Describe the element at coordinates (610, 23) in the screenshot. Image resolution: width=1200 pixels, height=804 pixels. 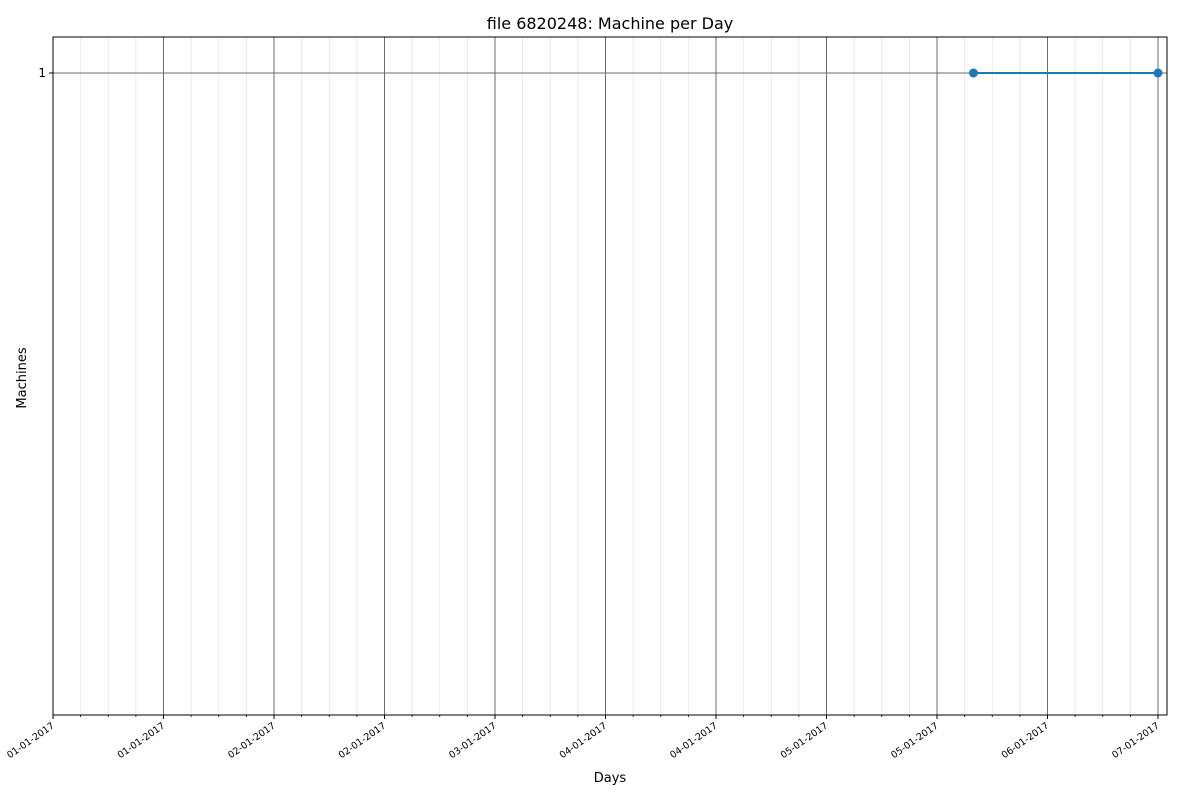
I see `chart-title: file 6820248: Machine per Day` at that location.